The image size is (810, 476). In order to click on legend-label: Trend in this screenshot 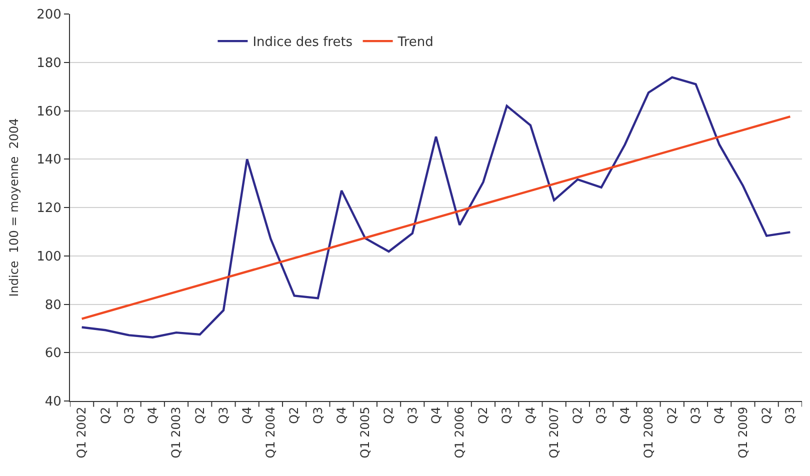, I will do `click(415, 42)`.